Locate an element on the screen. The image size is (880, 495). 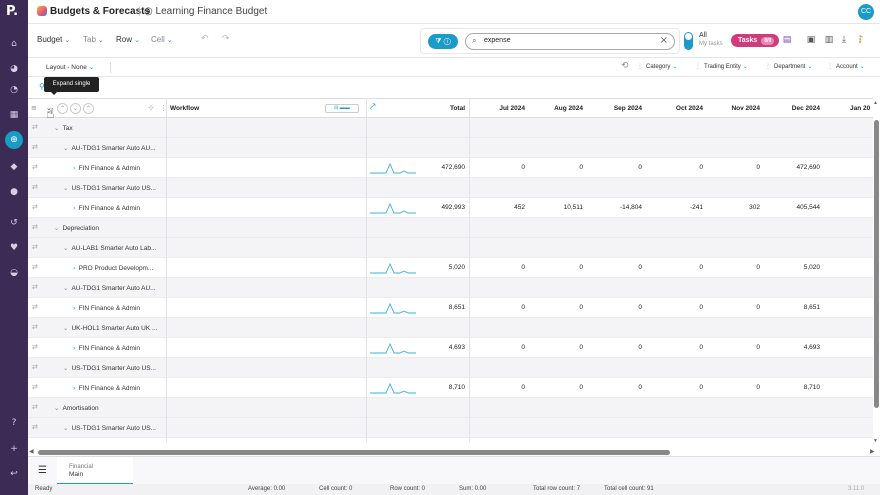
row-label: ⌄ Depreciation is located at coordinates (76, 228).